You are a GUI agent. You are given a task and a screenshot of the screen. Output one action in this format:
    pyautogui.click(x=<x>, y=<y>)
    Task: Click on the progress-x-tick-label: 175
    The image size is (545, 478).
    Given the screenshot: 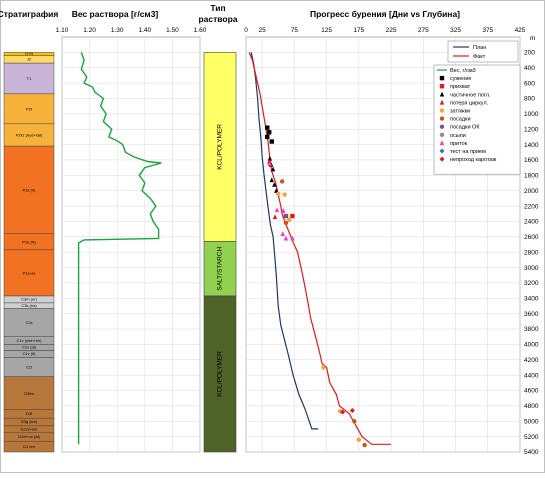 What is the action you would take?
    pyautogui.click(x=358, y=30)
    